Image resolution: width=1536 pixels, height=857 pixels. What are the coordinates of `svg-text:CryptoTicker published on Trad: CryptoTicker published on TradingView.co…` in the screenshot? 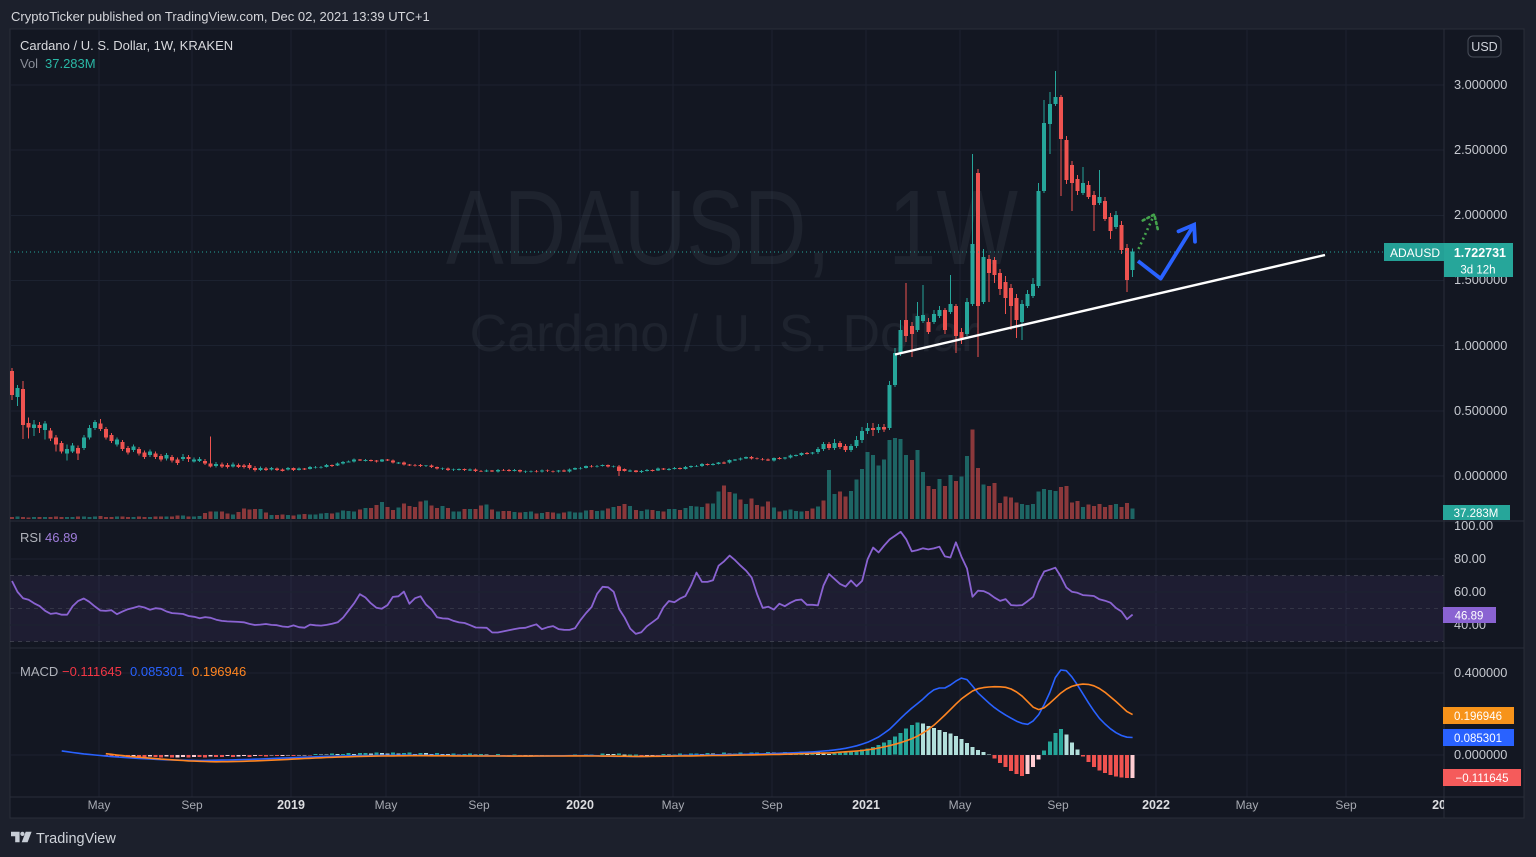 It's located at (220, 16).